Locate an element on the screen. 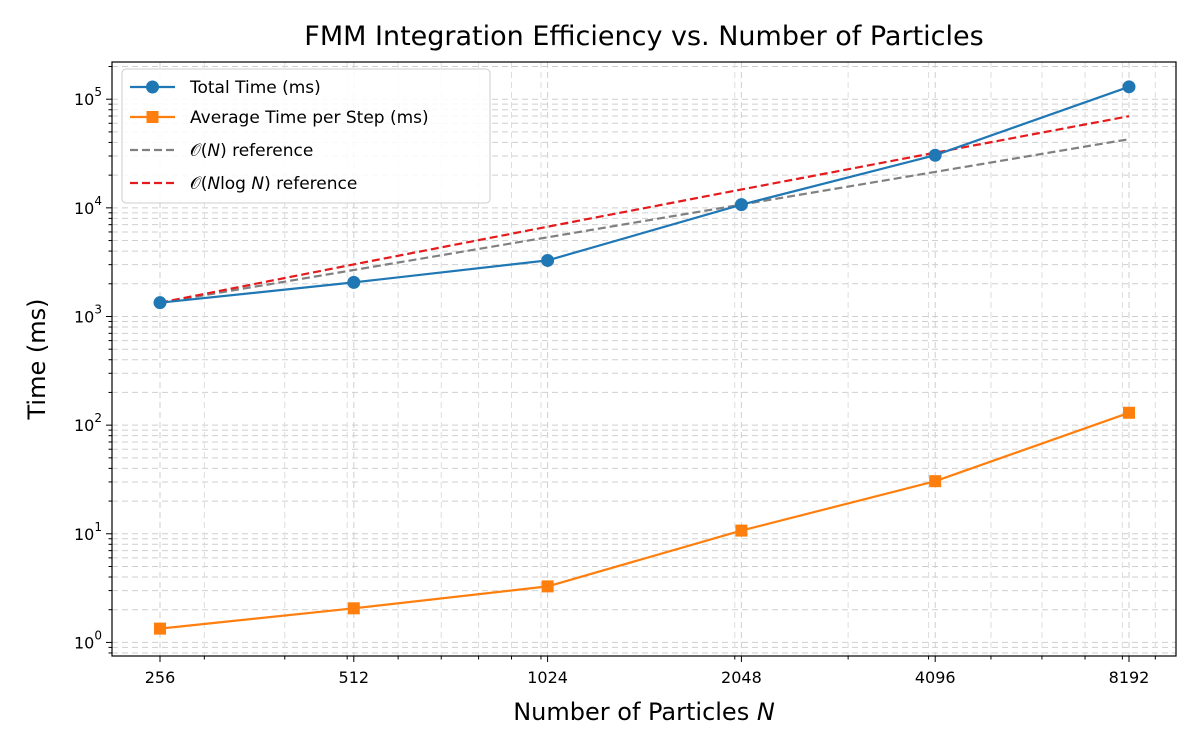  legend-label: 𝒪(N) reference is located at coordinates (251, 151).